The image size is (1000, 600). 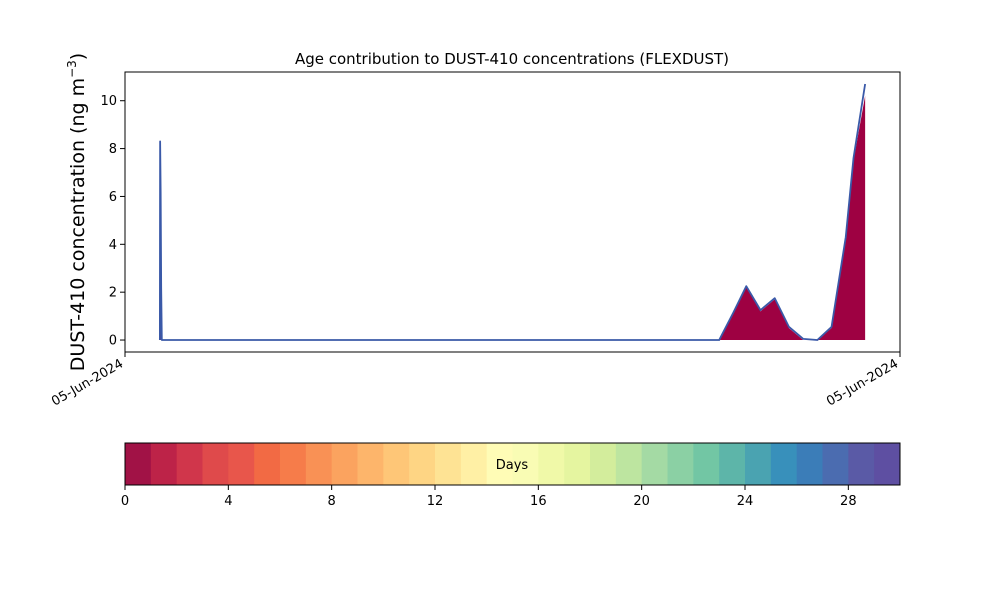 What do you see at coordinates (848, 501) in the screenshot?
I see `colorbar-tick-label: 28` at bounding box center [848, 501].